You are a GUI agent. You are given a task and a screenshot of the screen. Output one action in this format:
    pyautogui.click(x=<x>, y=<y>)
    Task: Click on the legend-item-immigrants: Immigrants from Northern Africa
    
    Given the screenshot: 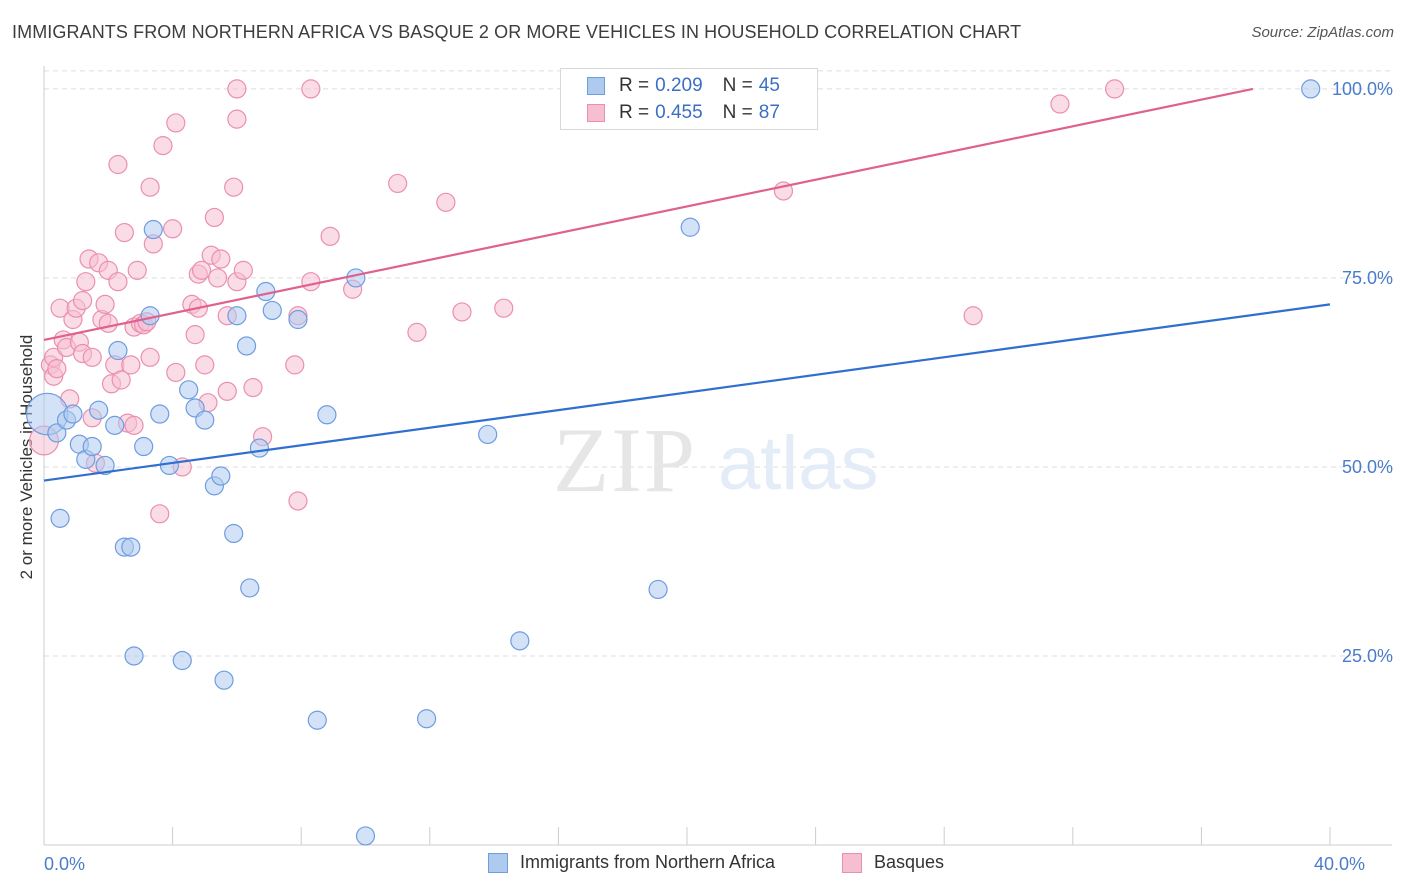 What is the action you would take?
    pyautogui.click(x=631, y=862)
    